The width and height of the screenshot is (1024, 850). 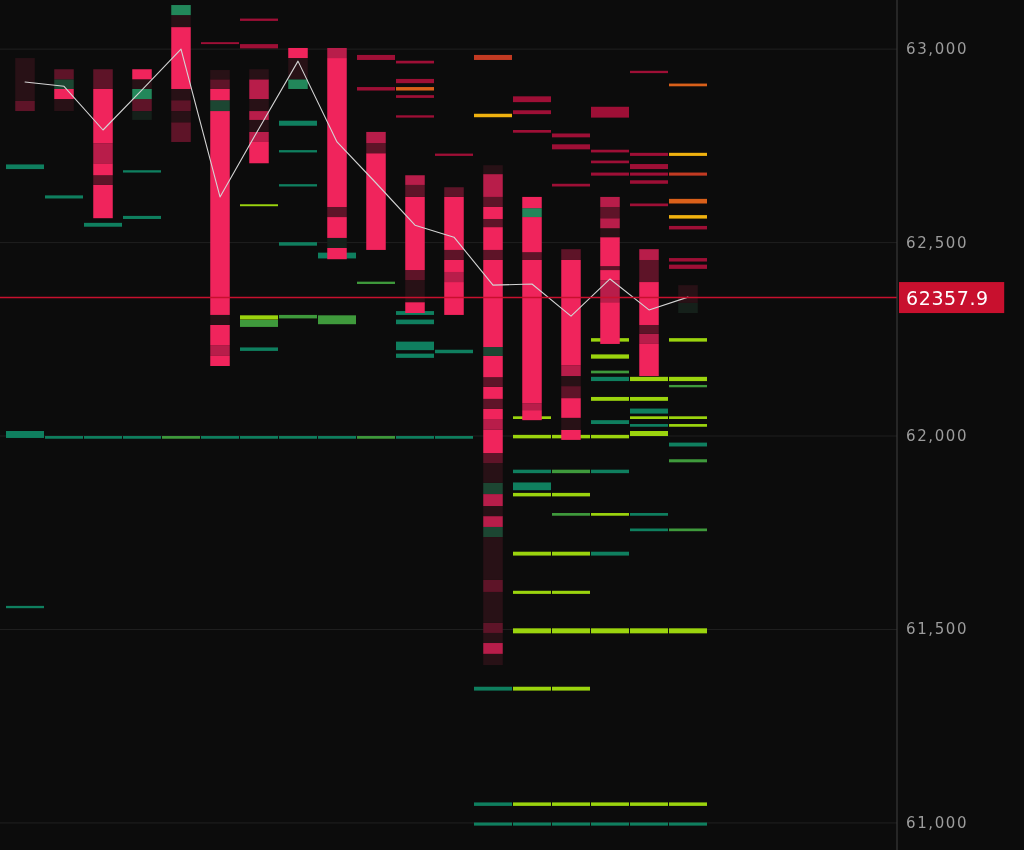 I want to click on ref-line-label: 62357.9, so click(x=947, y=297).